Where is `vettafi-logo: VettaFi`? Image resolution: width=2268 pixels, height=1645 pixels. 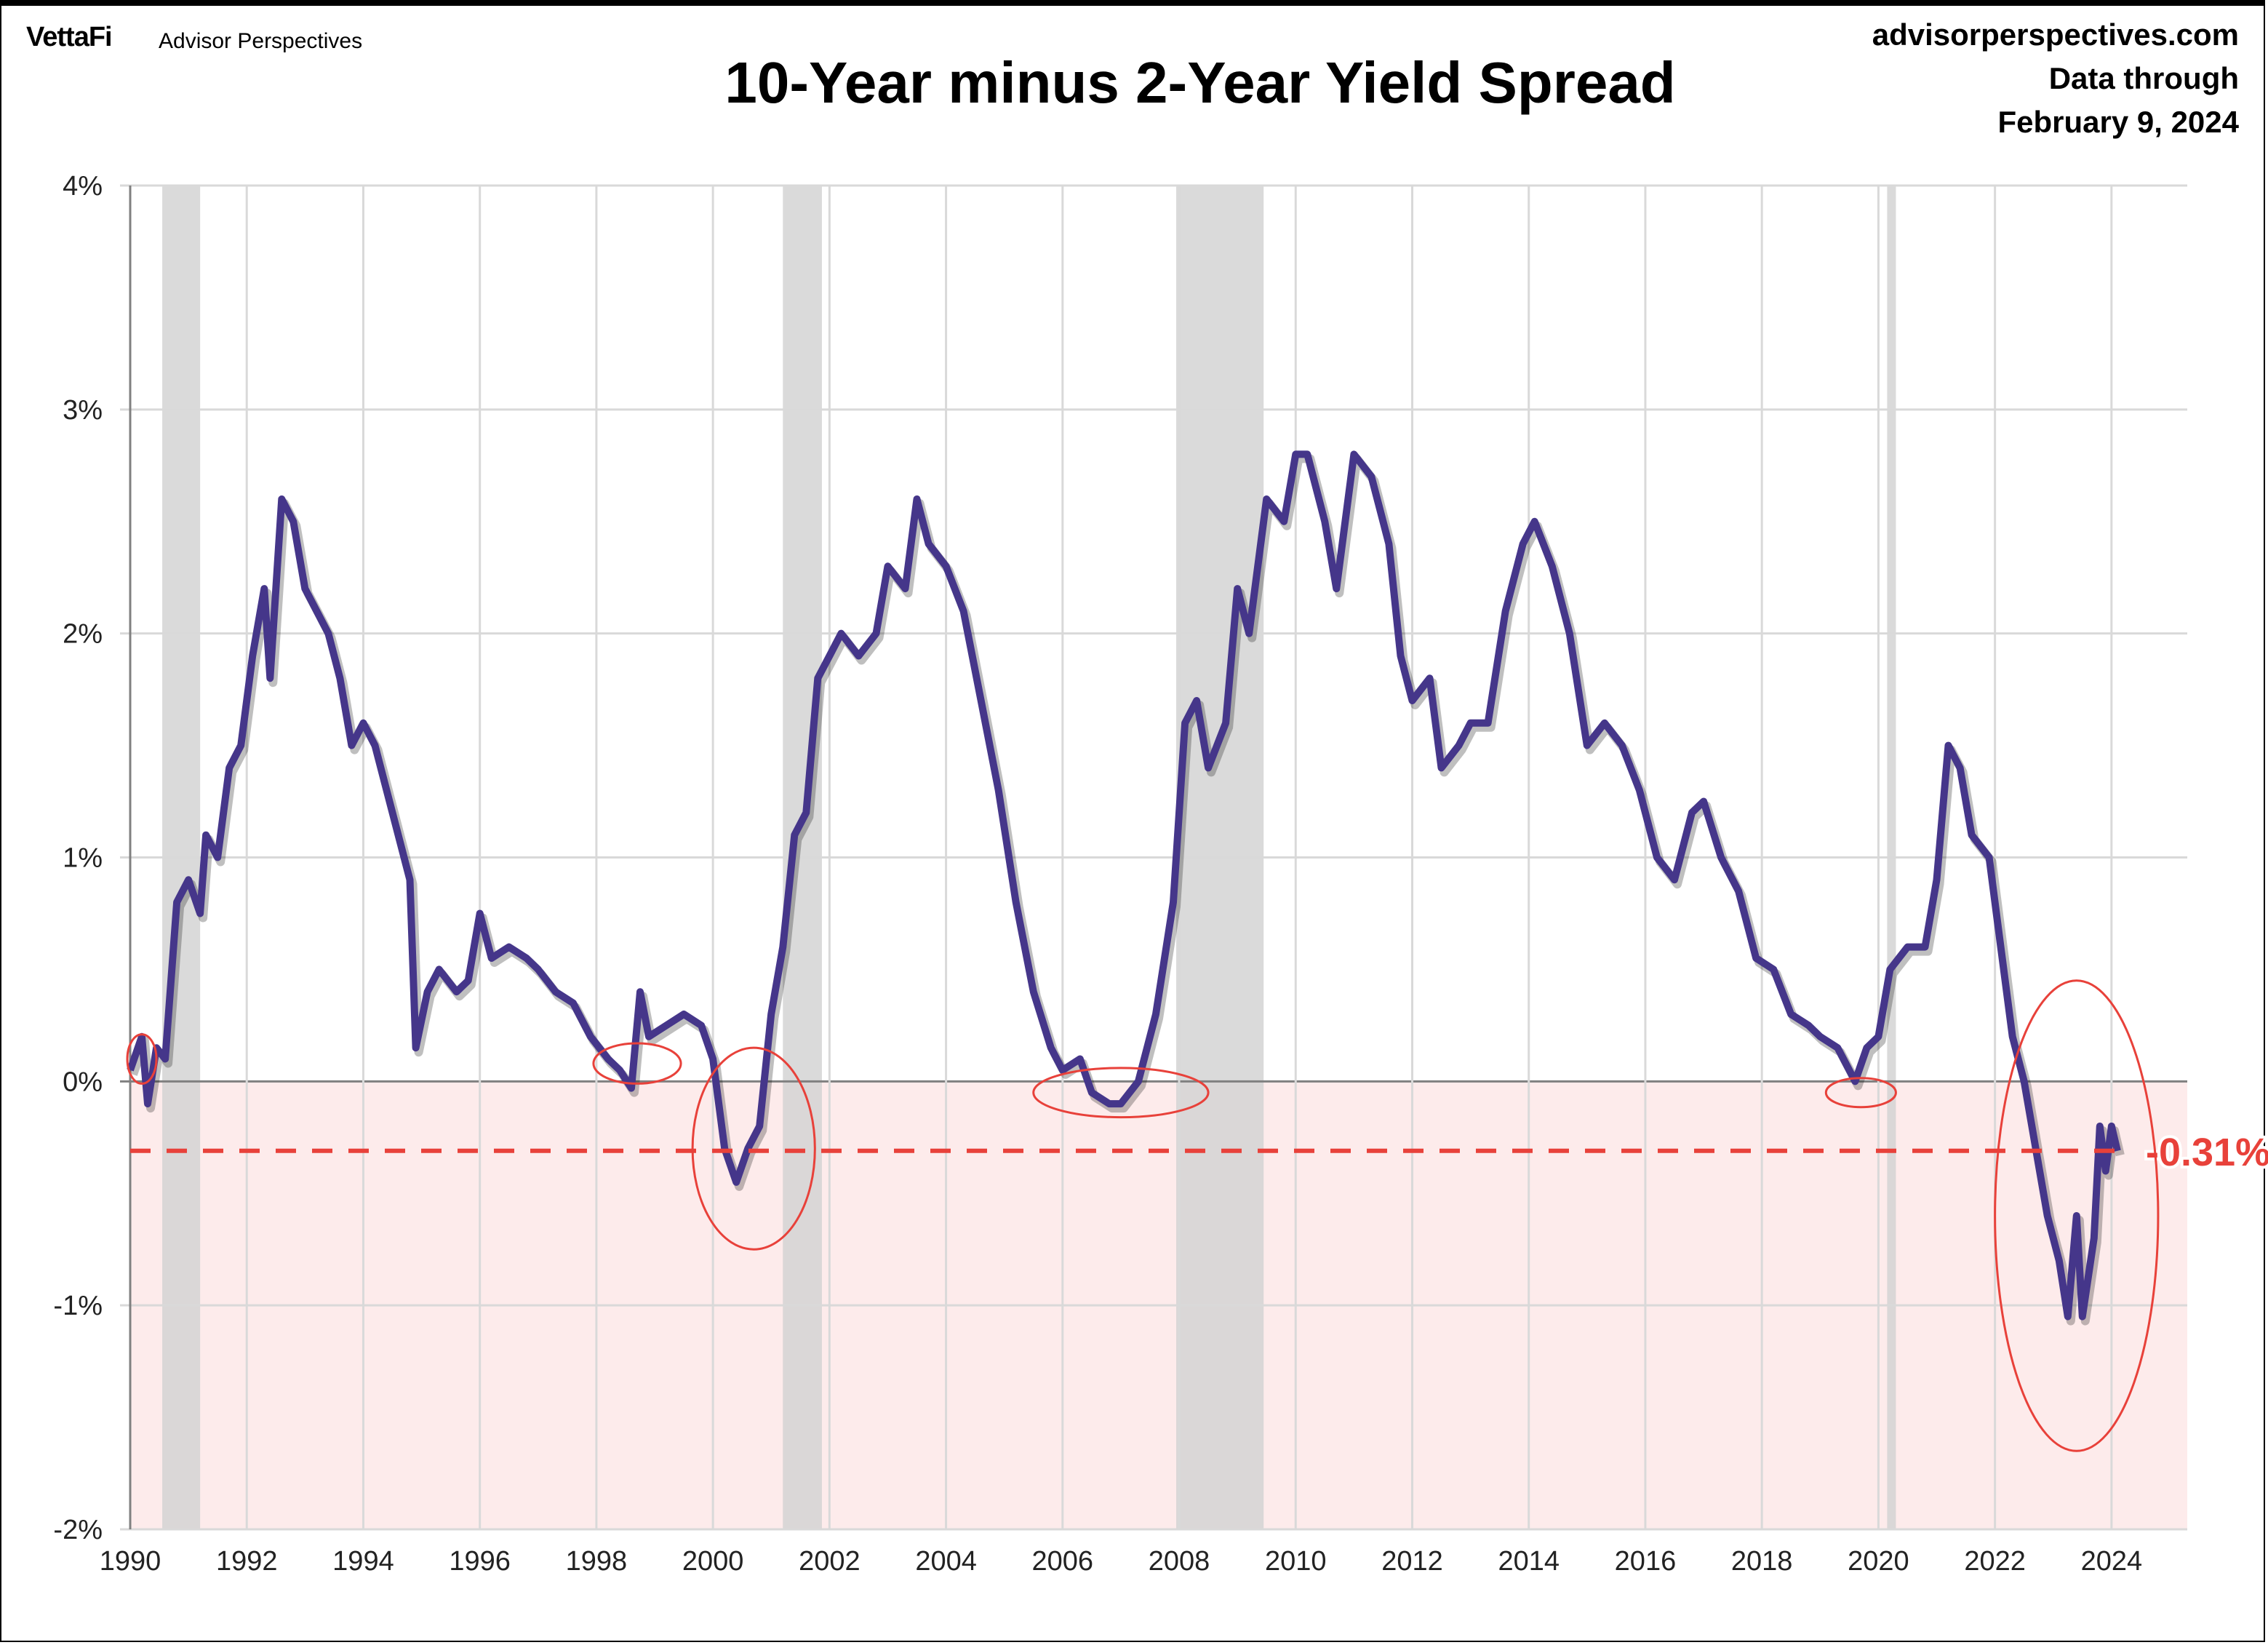
vettafi-logo: VettaFi is located at coordinates (69, 37).